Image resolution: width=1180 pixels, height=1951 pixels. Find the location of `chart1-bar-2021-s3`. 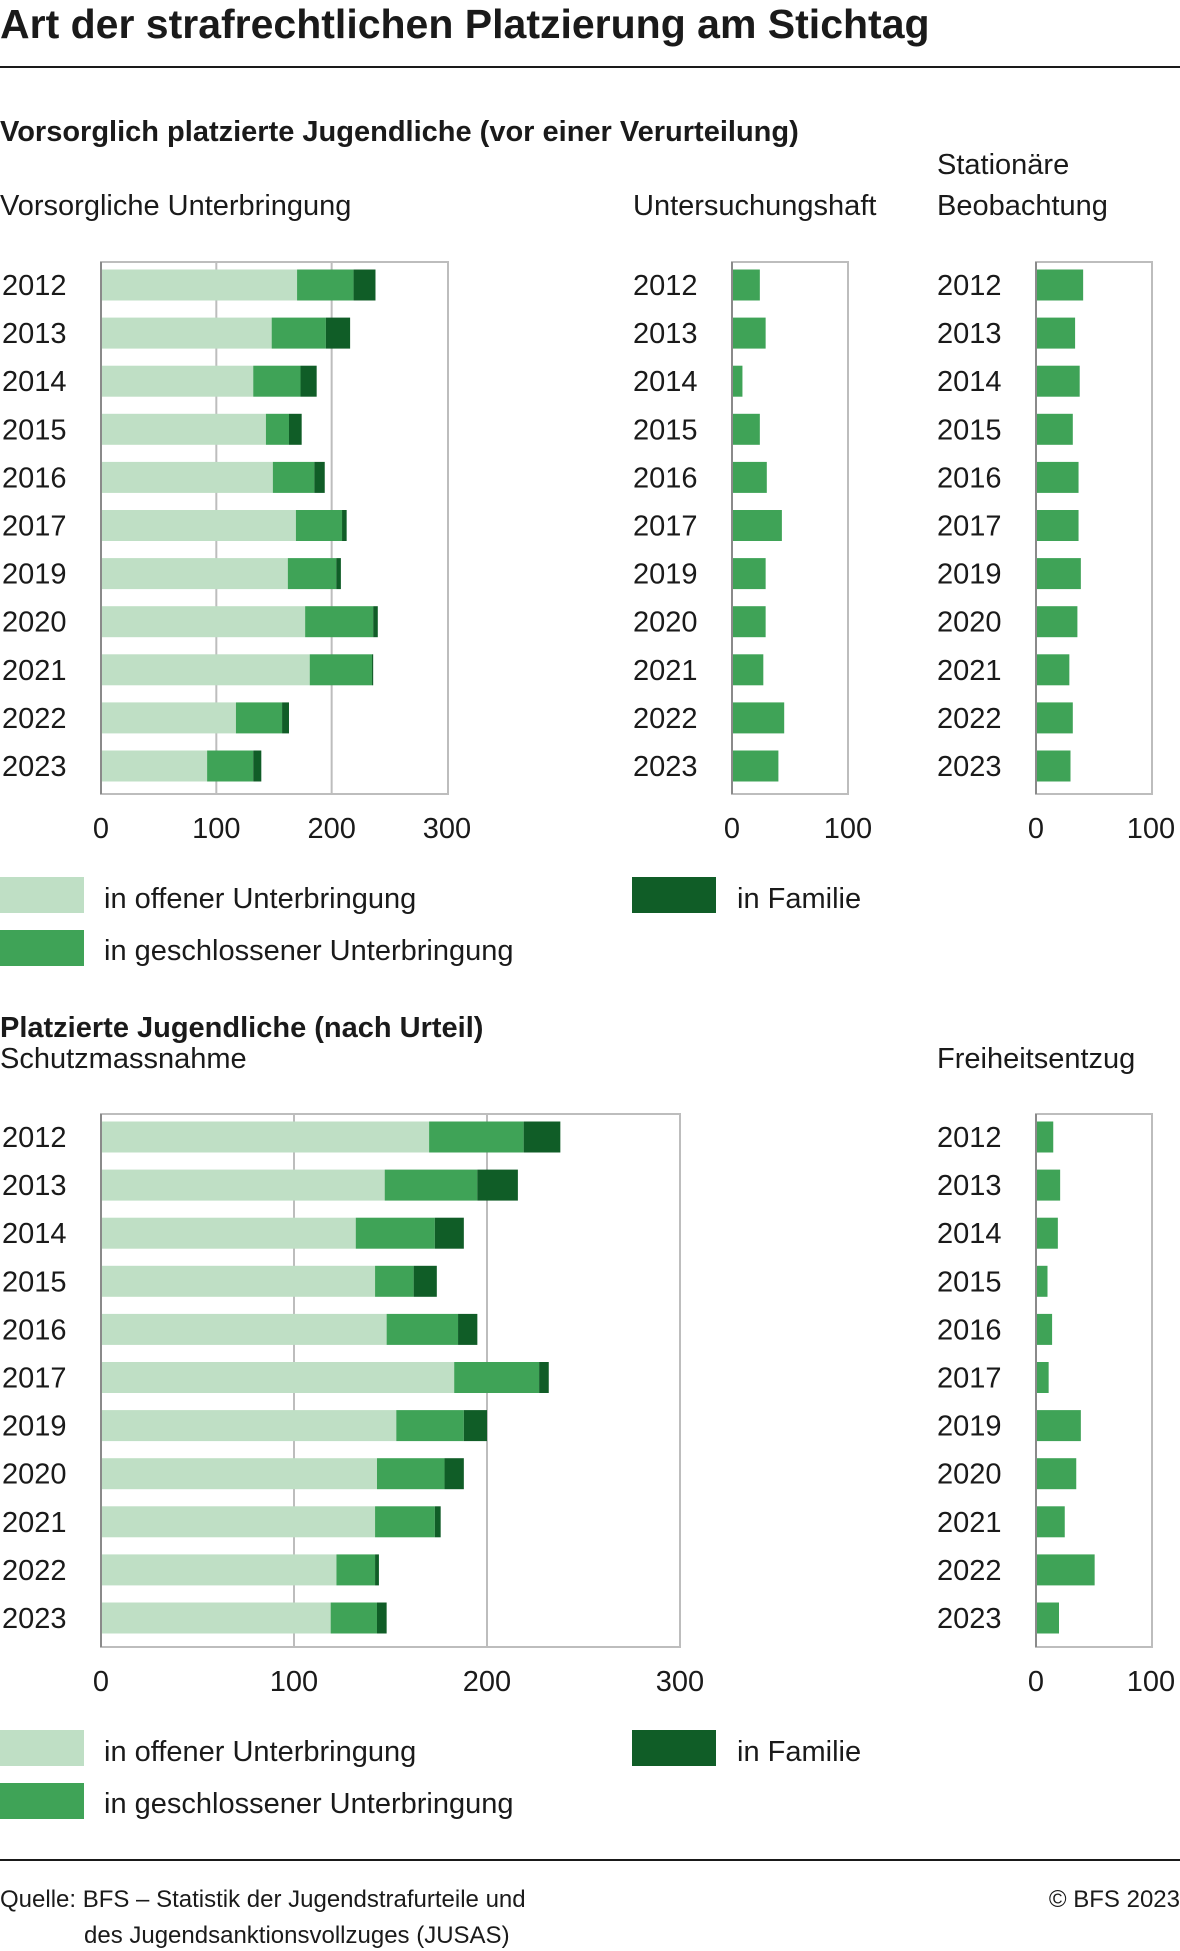

chart1-bar-2021-s3 is located at coordinates (373, 670).